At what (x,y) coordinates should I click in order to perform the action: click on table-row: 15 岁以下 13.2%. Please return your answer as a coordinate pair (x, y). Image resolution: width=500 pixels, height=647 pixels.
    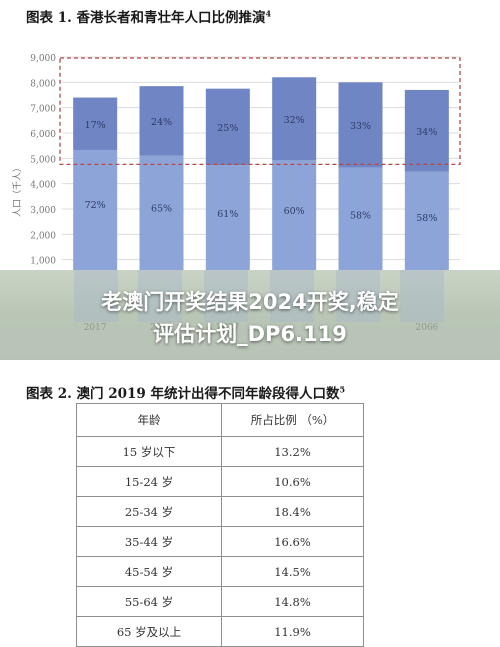
    Looking at the image, I should click on (220, 451).